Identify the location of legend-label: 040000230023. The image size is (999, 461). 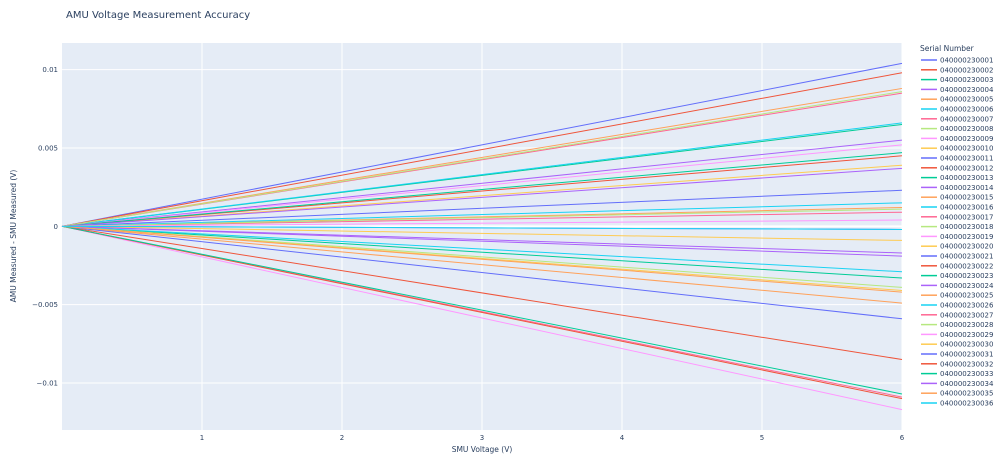
(966, 276).